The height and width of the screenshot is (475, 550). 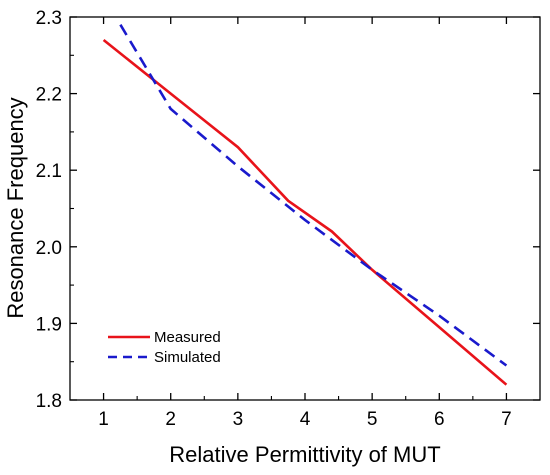 What do you see at coordinates (49, 401) in the screenshot?
I see `y-tick-label: 1.8` at bounding box center [49, 401].